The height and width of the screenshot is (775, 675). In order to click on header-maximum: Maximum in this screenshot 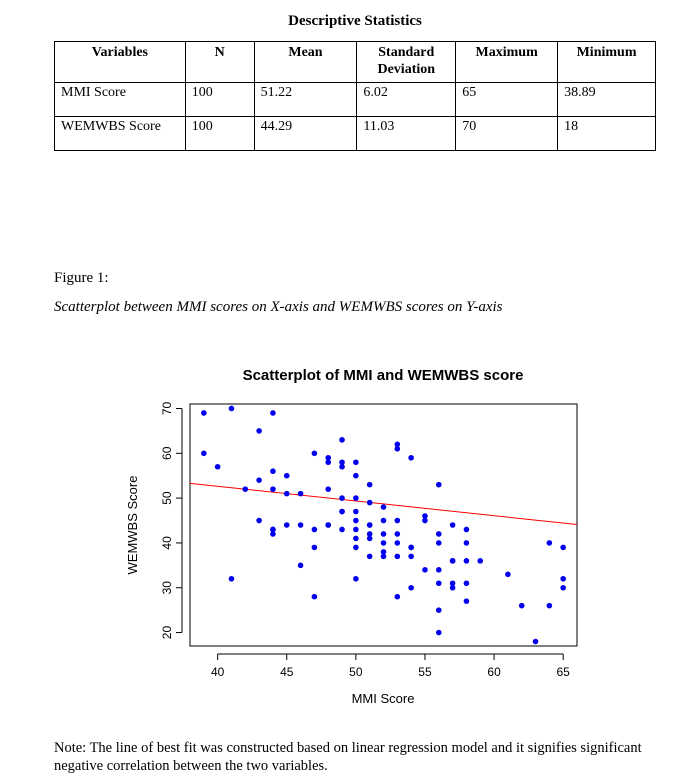, I will do `click(507, 62)`.